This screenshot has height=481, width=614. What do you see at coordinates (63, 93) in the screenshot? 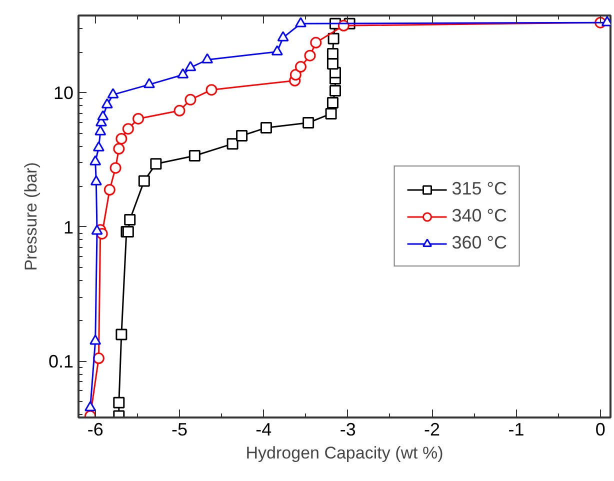
I see `y-tick-label: 10` at bounding box center [63, 93].